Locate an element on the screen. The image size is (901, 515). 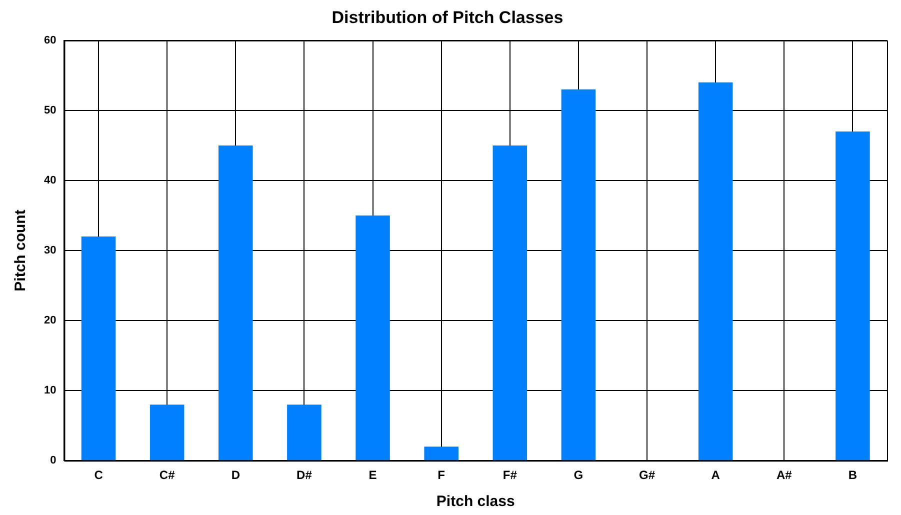
y-tick-label: 20 is located at coordinates (50, 320).